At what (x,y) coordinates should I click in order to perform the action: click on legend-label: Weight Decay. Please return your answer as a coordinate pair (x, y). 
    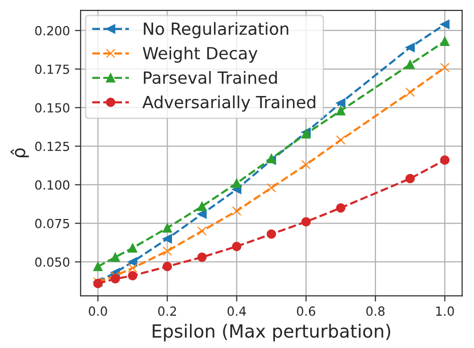
    Looking at the image, I should click on (200, 54).